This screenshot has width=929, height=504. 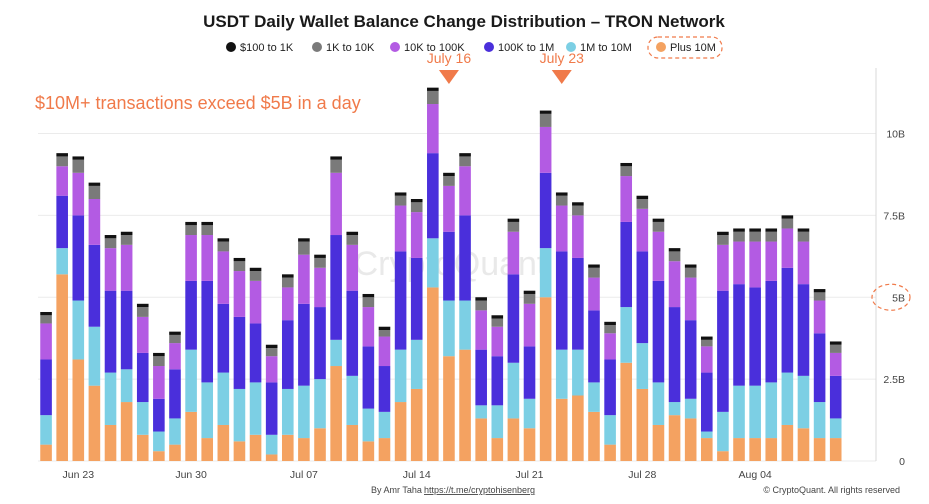 What do you see at coordinates (530, 475) in the screenshot?
I see `x-tick-label: Jul 21` at bounding box center [530, 475].